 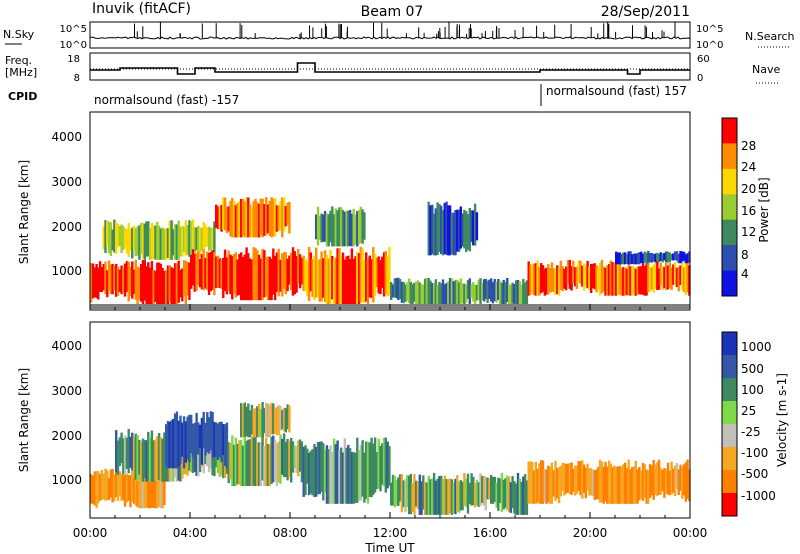 What do you see at coordinates (645, 12) in the screenshot?
I see `date-title: 28/Sep/2011` at bounding box center [645, 12].